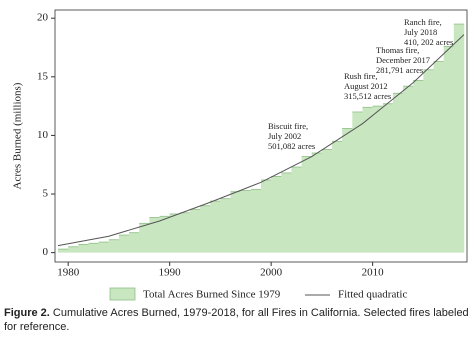 The width and height of the screenshot is (474, 338). What do you see at coordinates (122, 294) in the screenshot?
I see `legend-swatch` at bounding box center [122, 294].